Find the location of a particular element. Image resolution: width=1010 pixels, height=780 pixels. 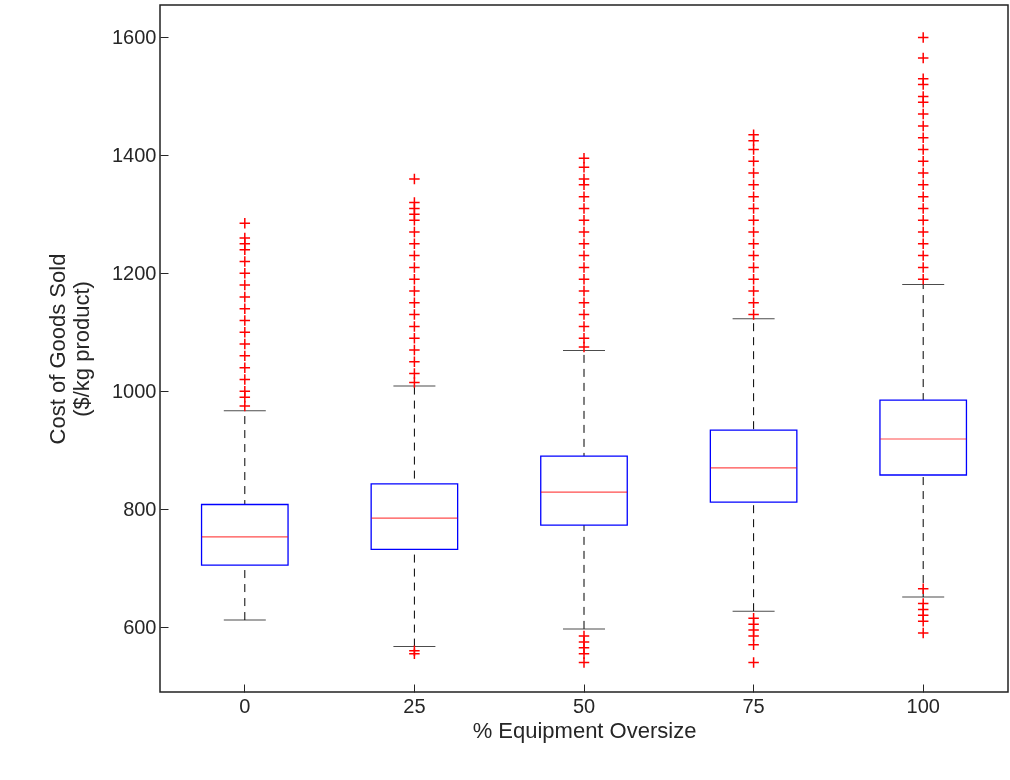

y-tick-label: 1600 is located at coordinates (134, 36).